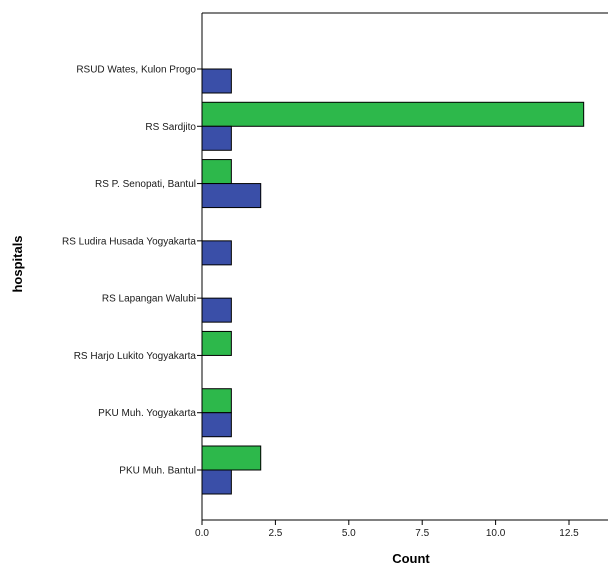 The image size is (608, 566). What do you see at coordinates (145, 184) in the screenshot?
I see `y-tick-label: RS P. Senopati, Bantul` at bounding box center [145, 184].